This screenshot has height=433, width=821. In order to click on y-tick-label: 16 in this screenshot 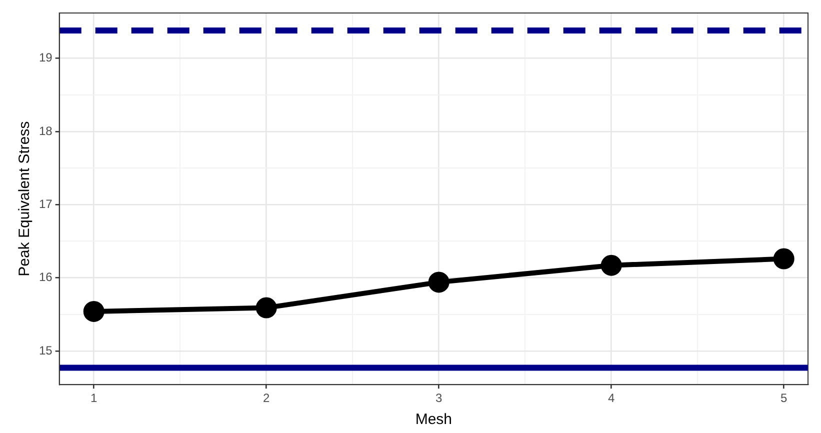, I will do `click(45, 277)`.